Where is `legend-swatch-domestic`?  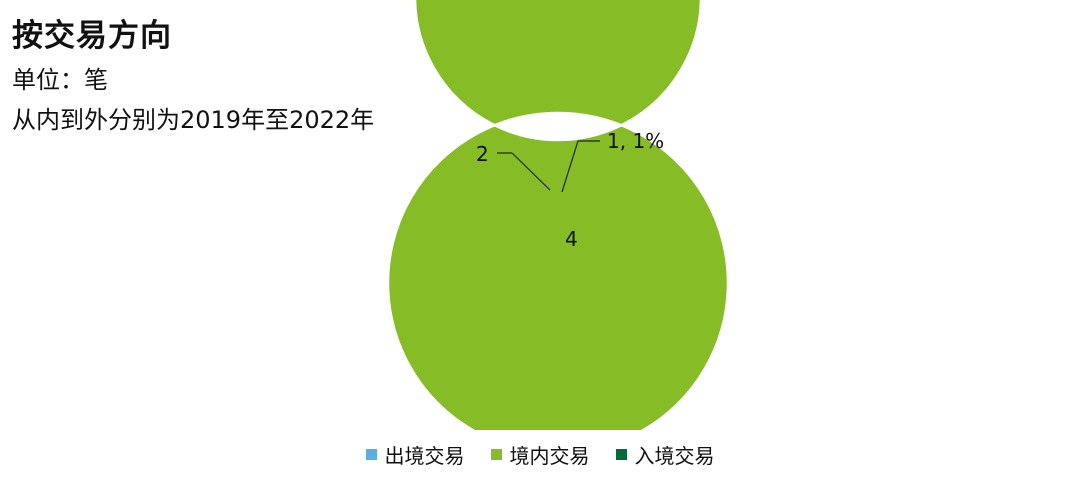 legend-swatch-domestic is located at coordinates (496, 454).